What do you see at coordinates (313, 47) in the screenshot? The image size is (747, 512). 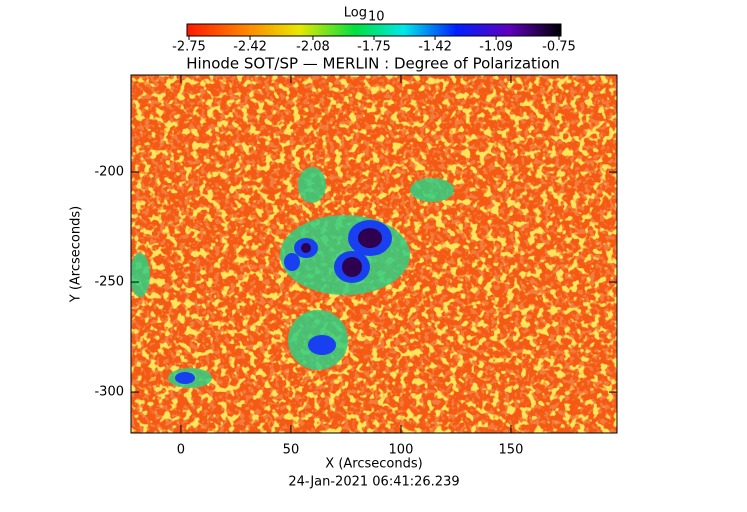 I see `colorbar-tick-label: -2.08` at bounding box center [313, 47].